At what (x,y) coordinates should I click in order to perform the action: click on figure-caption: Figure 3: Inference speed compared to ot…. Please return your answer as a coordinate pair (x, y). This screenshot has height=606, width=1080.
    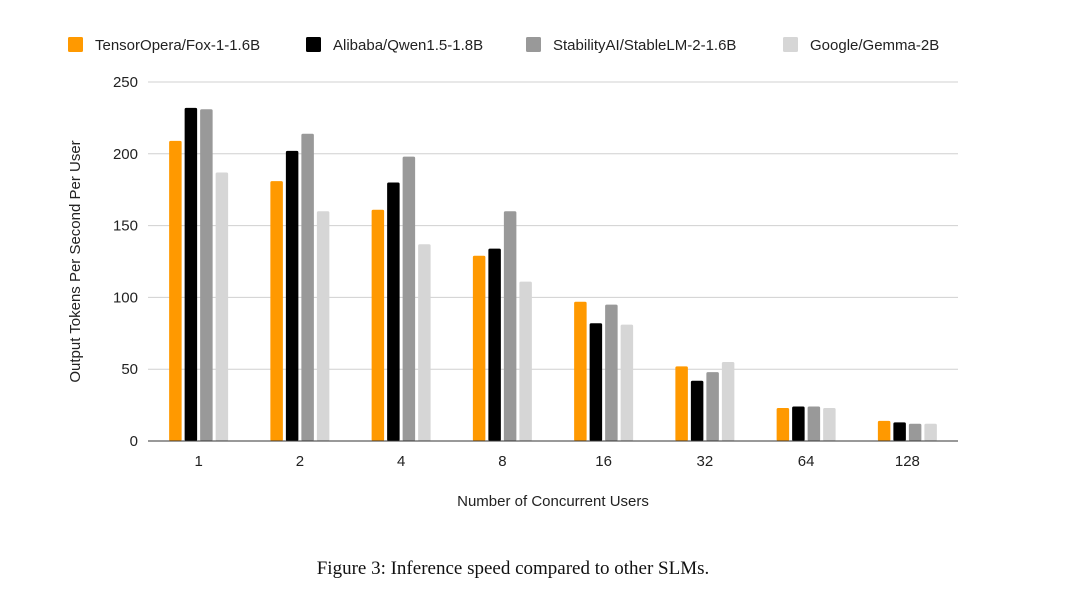
    Looking at the image, I should click on (513, 568).